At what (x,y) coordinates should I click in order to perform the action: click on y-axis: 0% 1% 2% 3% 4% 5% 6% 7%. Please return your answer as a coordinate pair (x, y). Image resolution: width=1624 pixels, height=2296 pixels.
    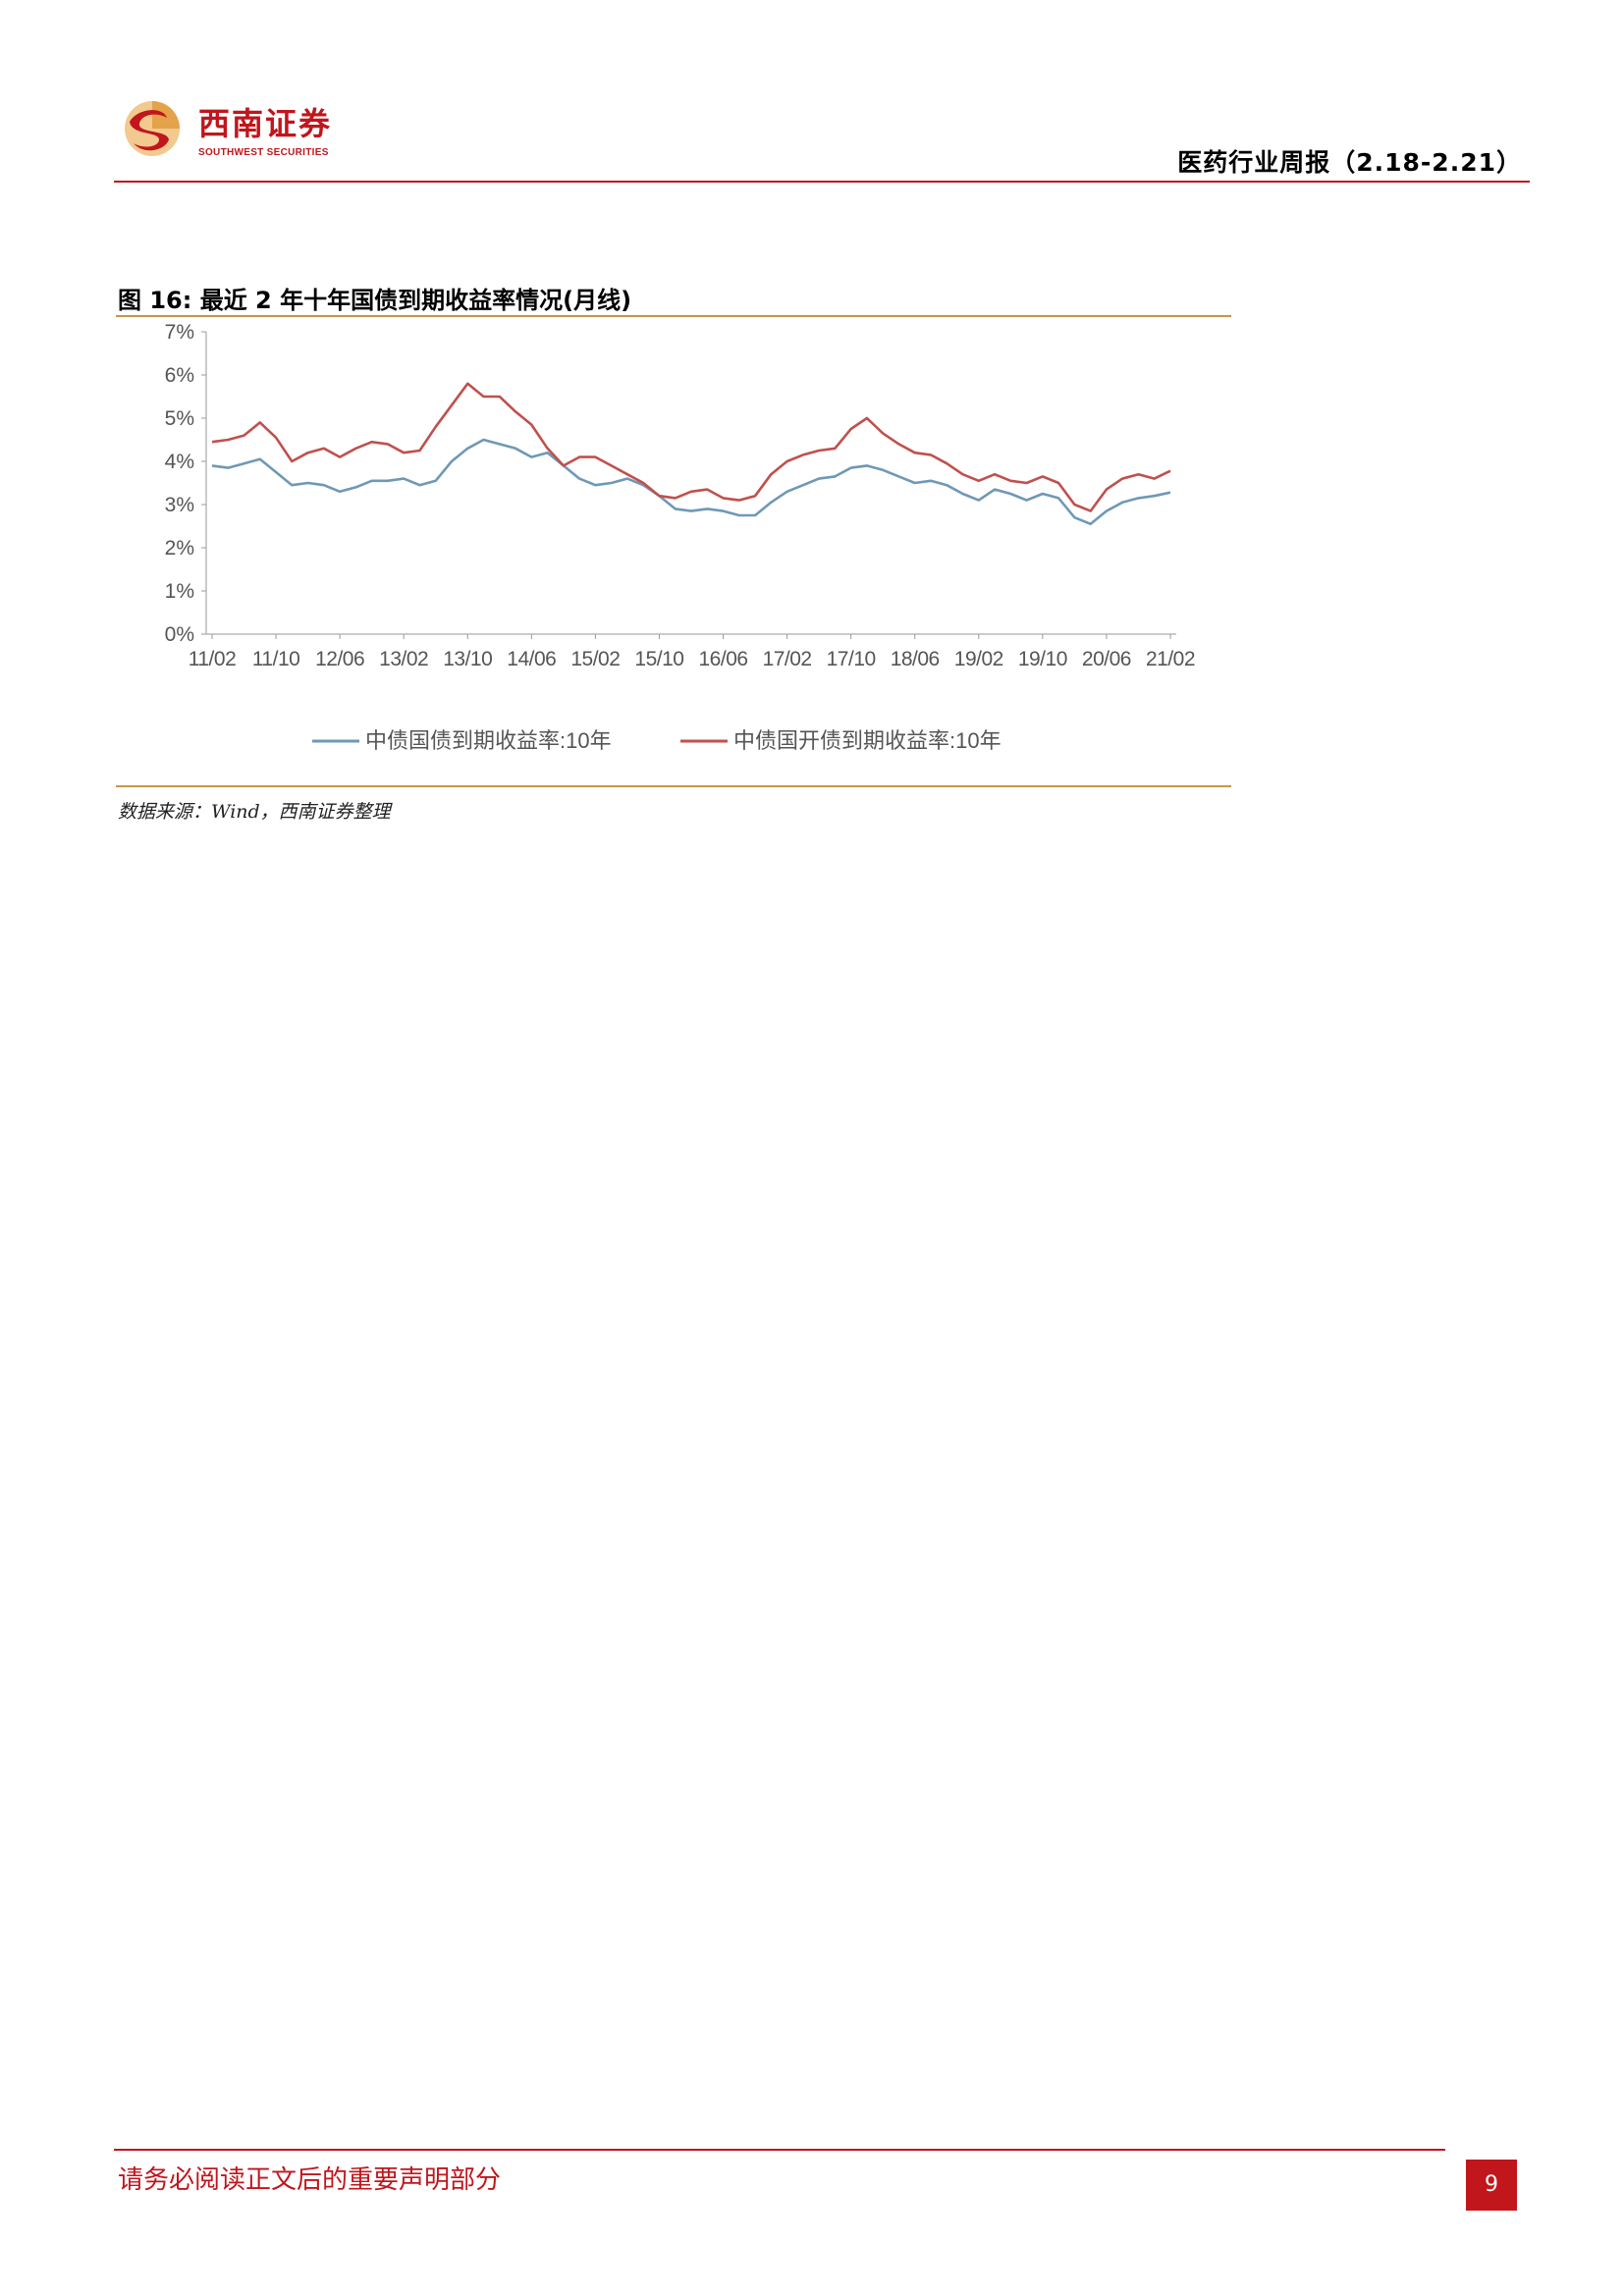
    Looking at the image, I should click on (186, 484).